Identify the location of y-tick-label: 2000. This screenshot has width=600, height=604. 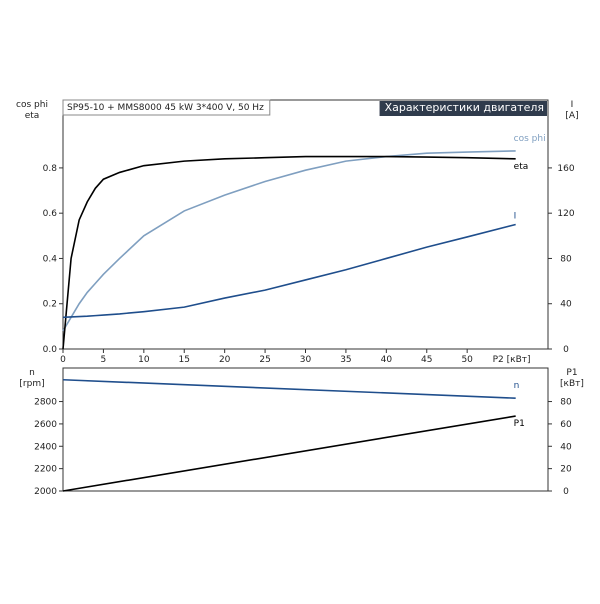
(45, 492).